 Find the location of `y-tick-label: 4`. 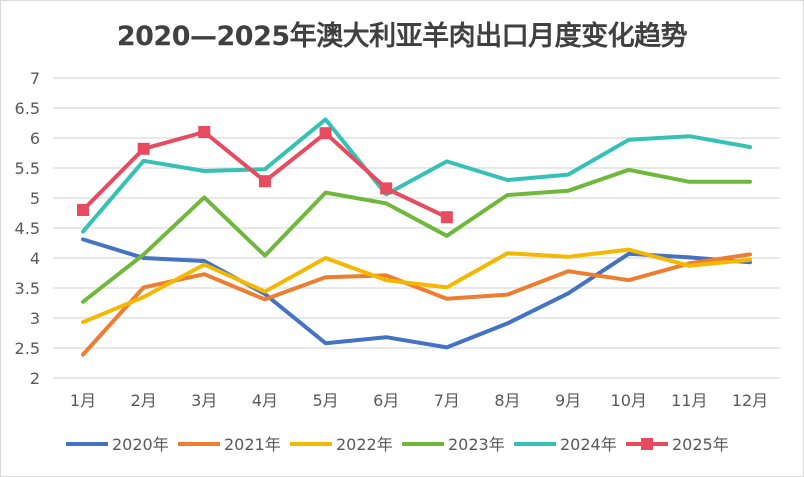

y-tick-label: 4 is located at coordinates (35, 258).